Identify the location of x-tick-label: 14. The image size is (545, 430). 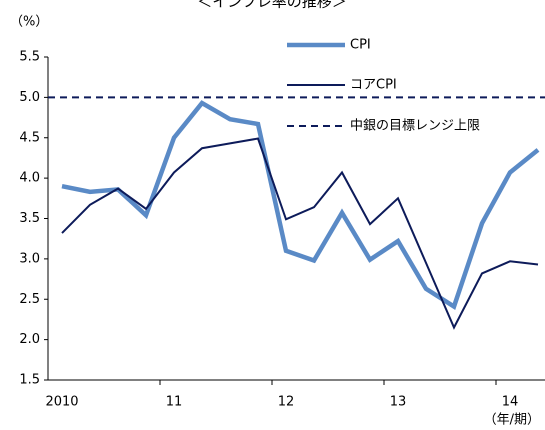
(510, 402).